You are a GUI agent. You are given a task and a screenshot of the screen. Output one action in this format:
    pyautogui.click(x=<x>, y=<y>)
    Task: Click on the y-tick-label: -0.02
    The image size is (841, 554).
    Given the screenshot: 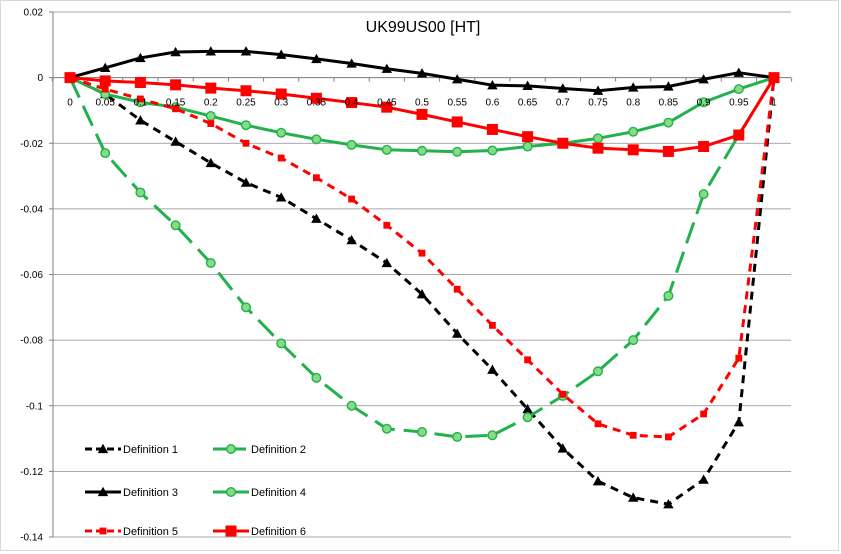 What is the action you would take?
    pyautogui.click(x=31, y=144)
    